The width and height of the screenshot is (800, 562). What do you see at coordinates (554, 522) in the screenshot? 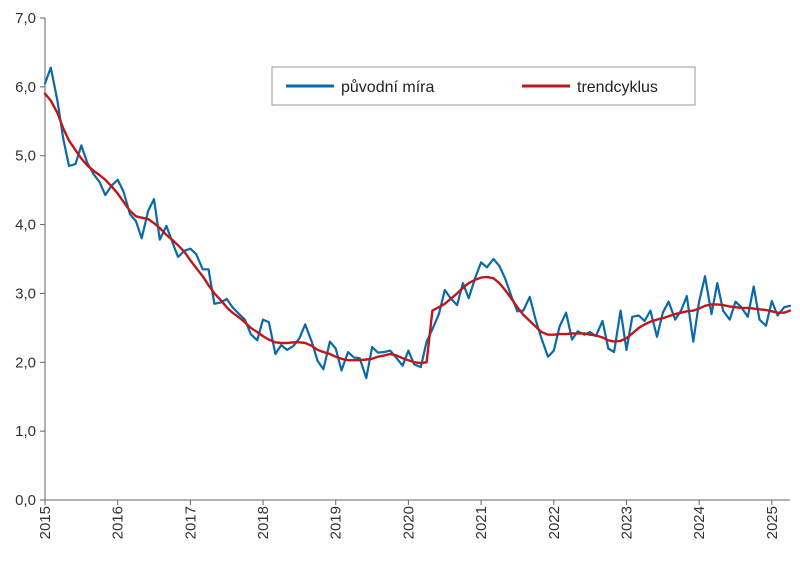
I see `x-tick-label: 2022` at bounding box center [554, 522].